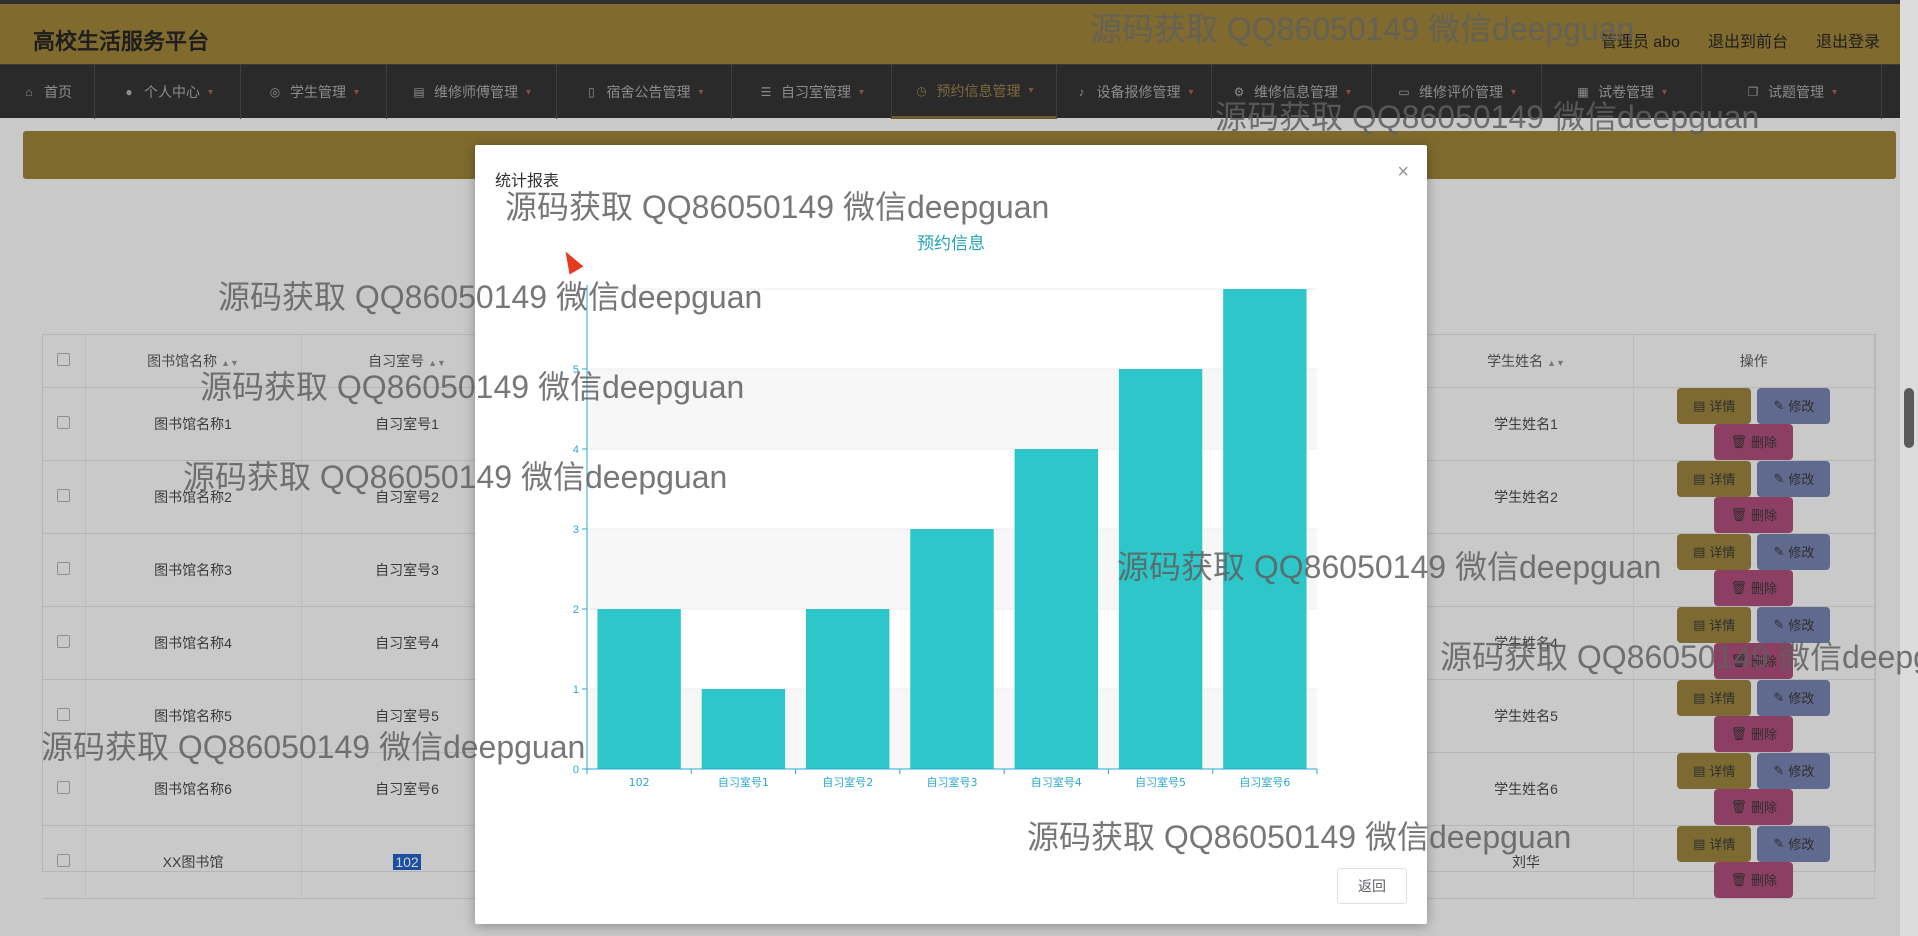 This screenshot has width=1918, height=936. I want to click on nav-item: ● 个人中心 ▾, so click(168, 92).